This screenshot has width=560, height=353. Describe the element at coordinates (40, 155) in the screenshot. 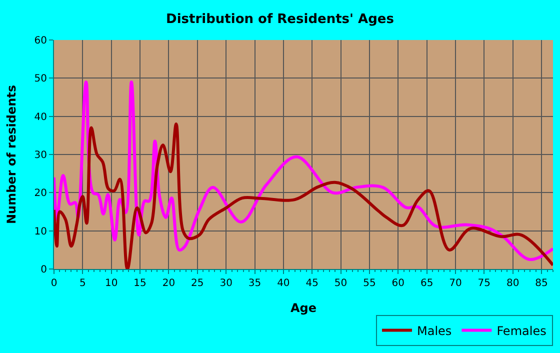

I see `y-tick-label: 30` at that location.